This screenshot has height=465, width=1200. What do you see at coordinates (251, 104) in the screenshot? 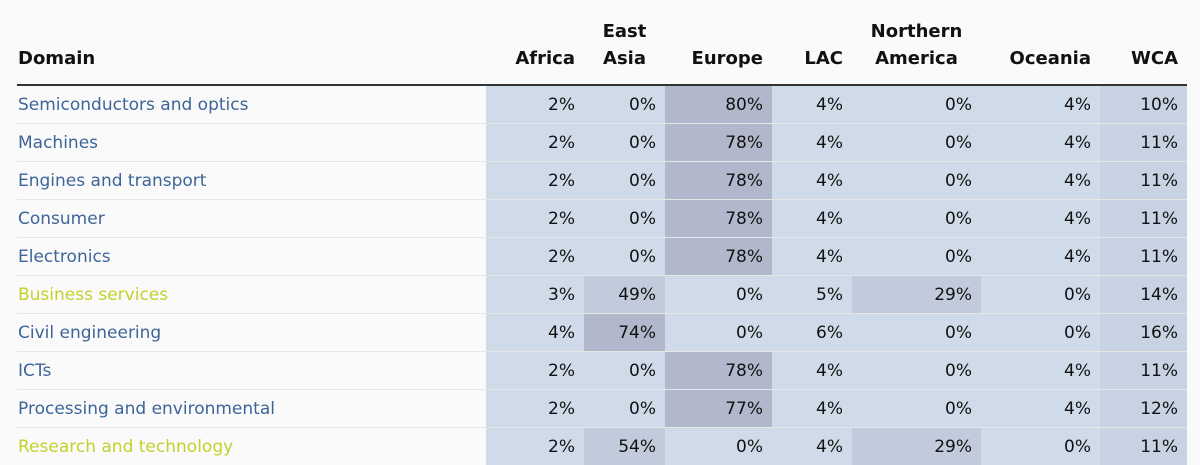
I see `domain-link: Semiconductors and optics` at bounding box center [251, 104].